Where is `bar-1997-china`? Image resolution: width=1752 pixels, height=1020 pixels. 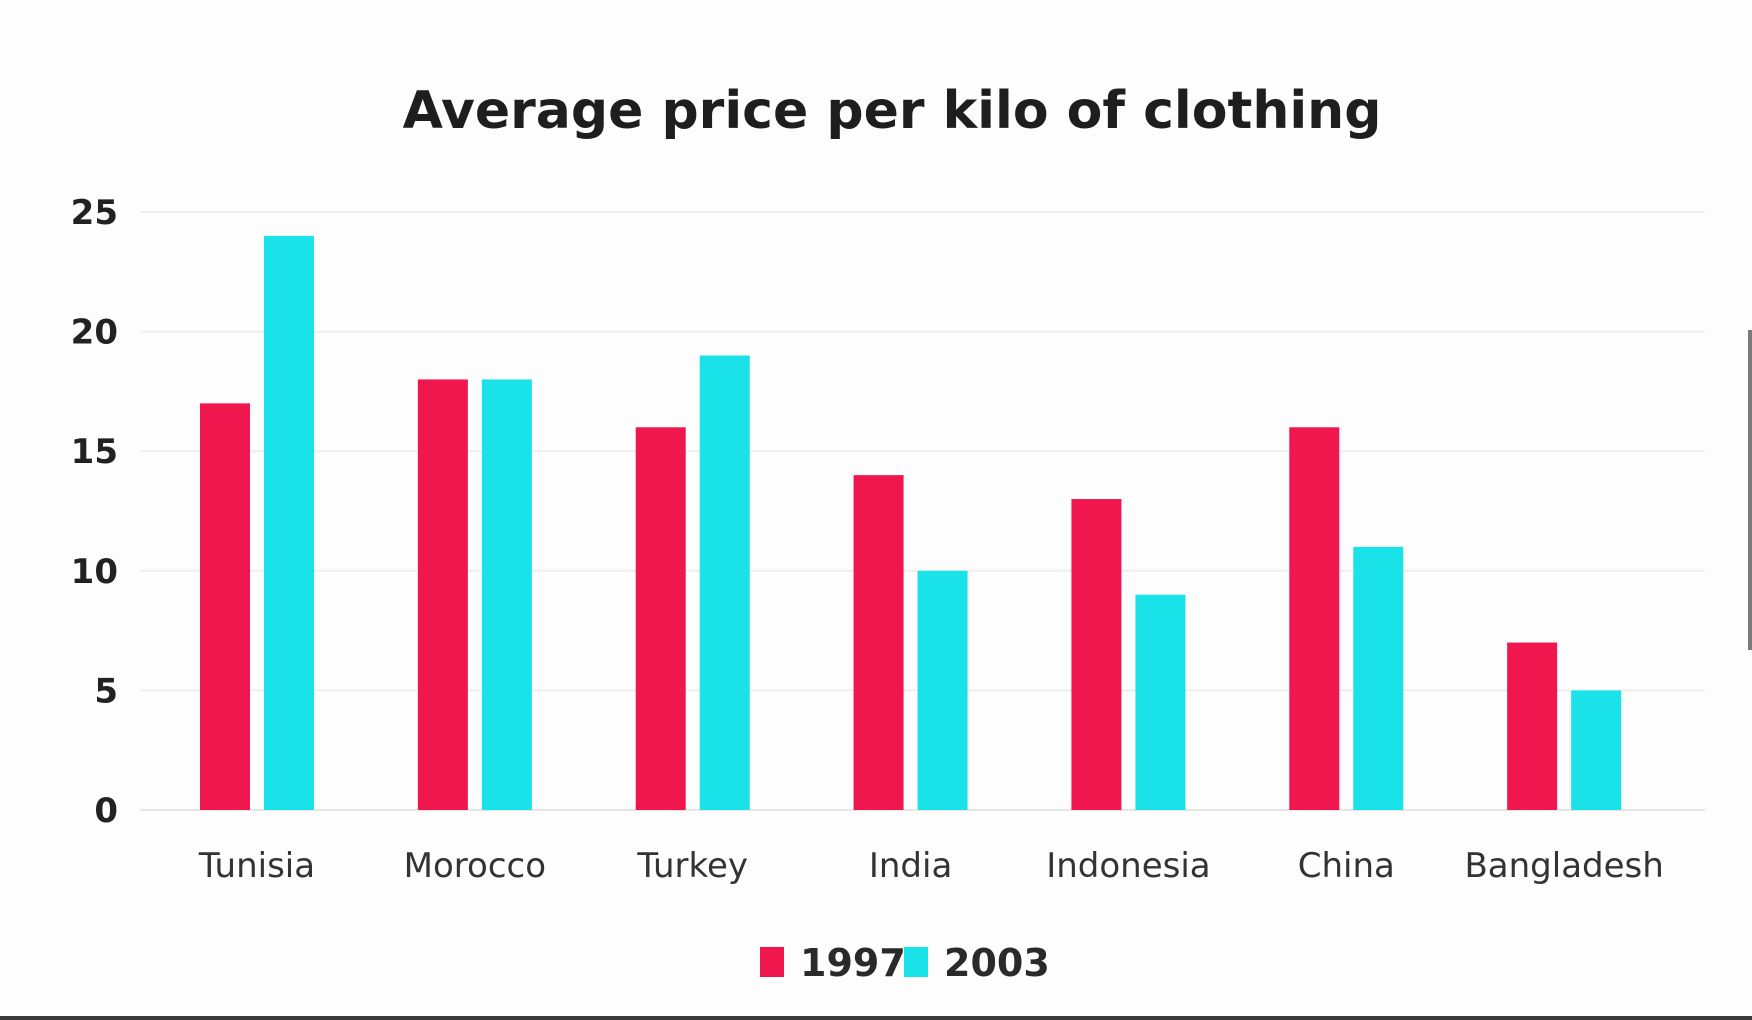
bar-1997-china is located at coordinates (1314, 618).